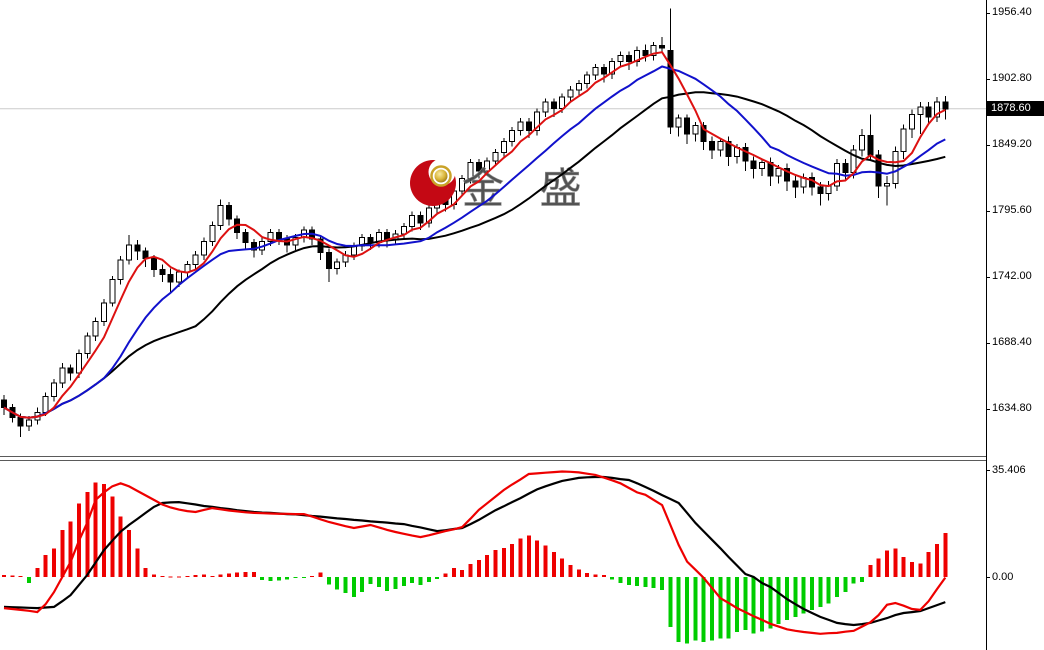  Describe the element at coordinates (1012, 407) in the screenshot. I see `price-axis-label: 1634.80` at that location.